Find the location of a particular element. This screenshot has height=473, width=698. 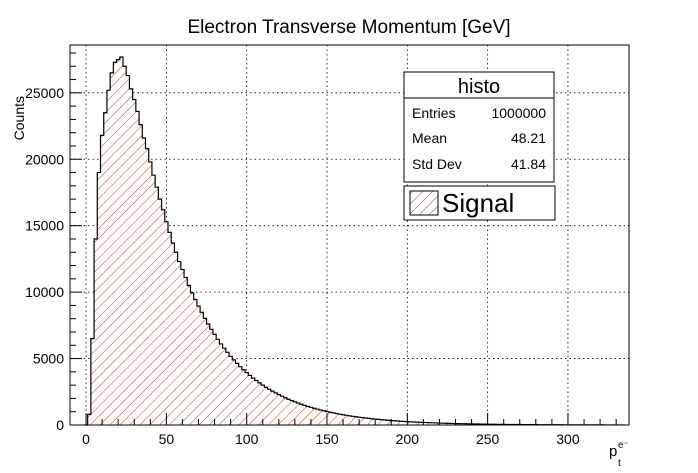

y-tick-label-3: 15000 is located at coordinates (44, 226).